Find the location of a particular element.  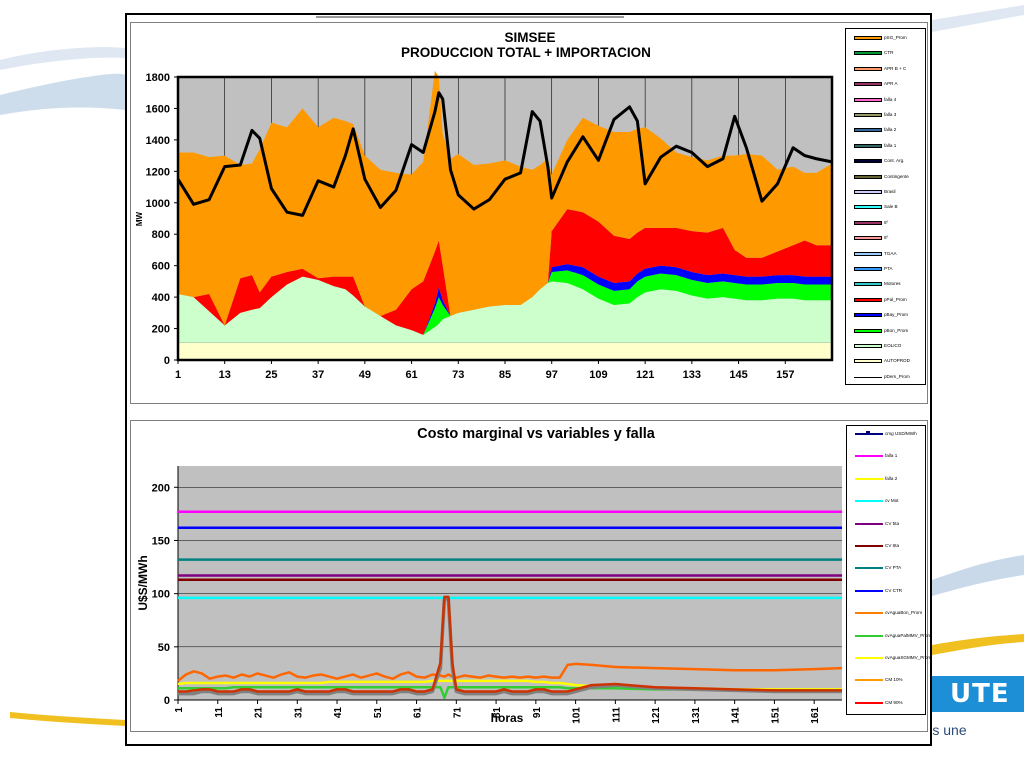

chart2-legend-item: CV 5ta is located at coordinates (886, 524).